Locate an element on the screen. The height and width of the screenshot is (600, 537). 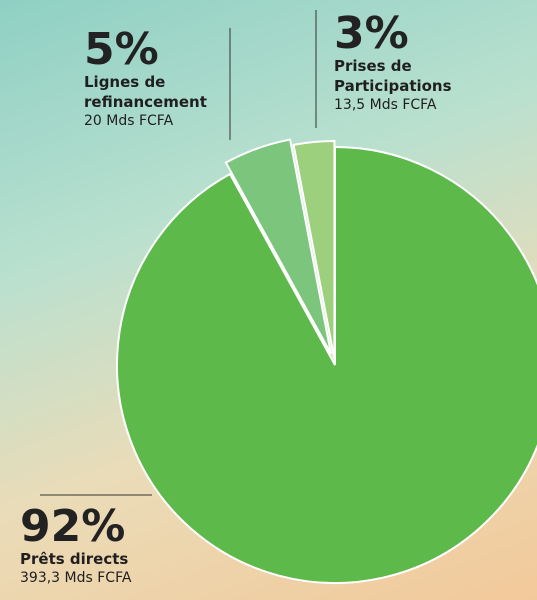
category-label: Lignes de refinancement is located at coordinates (145, 92).